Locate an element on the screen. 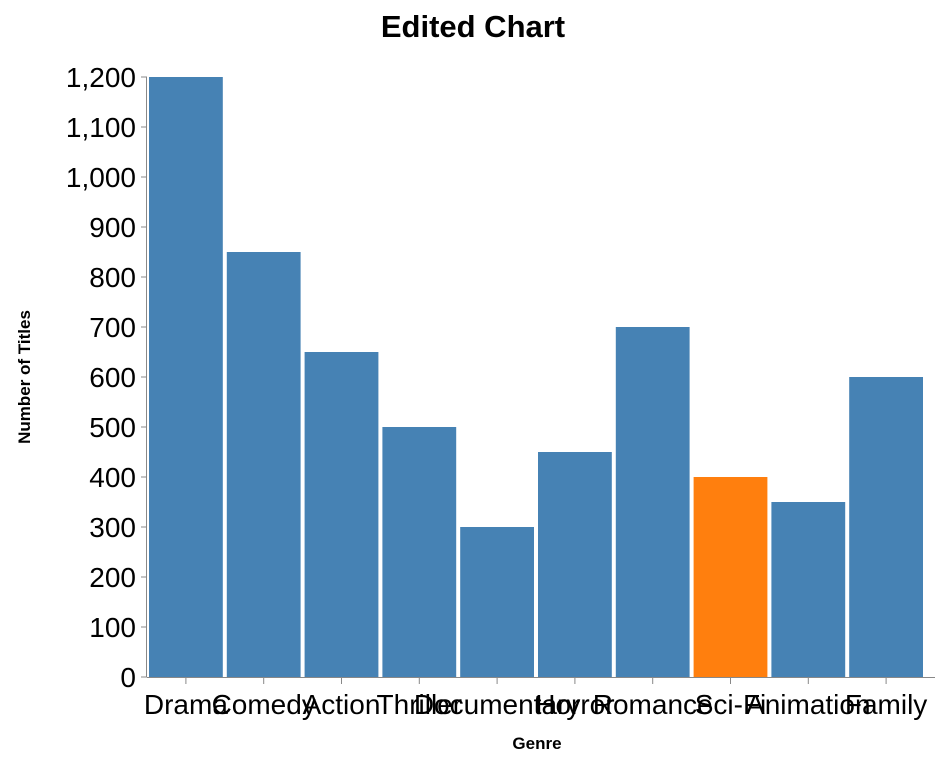  bar-thriller is located at coordinates (419, 552).